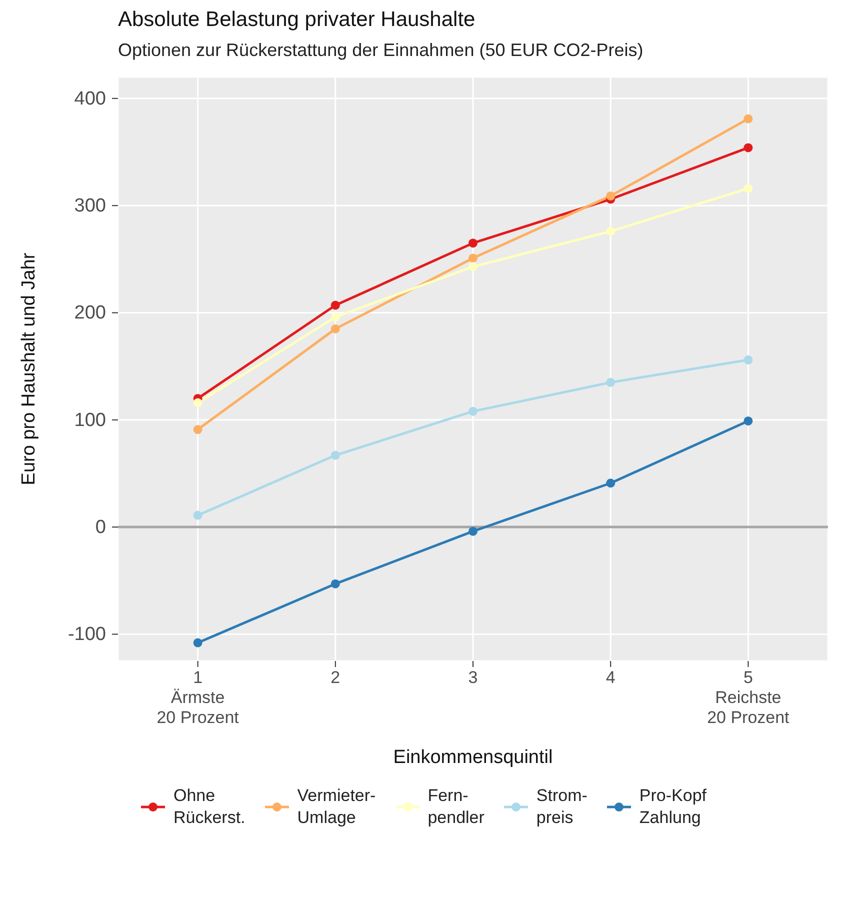 This screenshot has width=846, height=900. What do you see at coordinates (90, 420) in the screenshot?
I see `y-tick-label: 100` at bounding box center [90, 420].